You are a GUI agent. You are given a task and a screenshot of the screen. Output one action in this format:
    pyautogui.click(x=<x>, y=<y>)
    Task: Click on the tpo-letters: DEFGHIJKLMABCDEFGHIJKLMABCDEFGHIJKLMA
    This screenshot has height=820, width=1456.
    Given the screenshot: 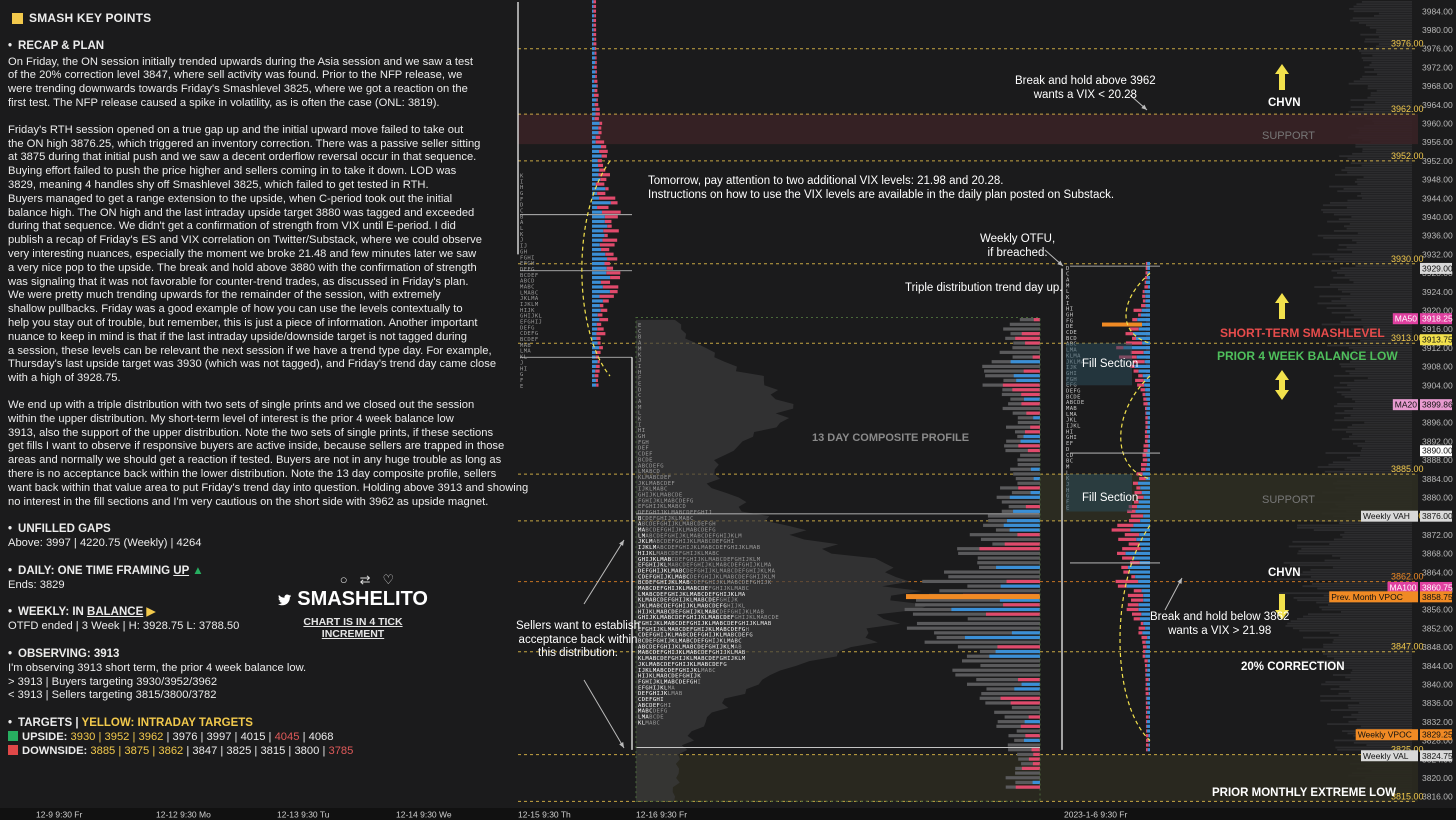 What is the action you would take?
    pyautogui.click(x=707, y=571)
    